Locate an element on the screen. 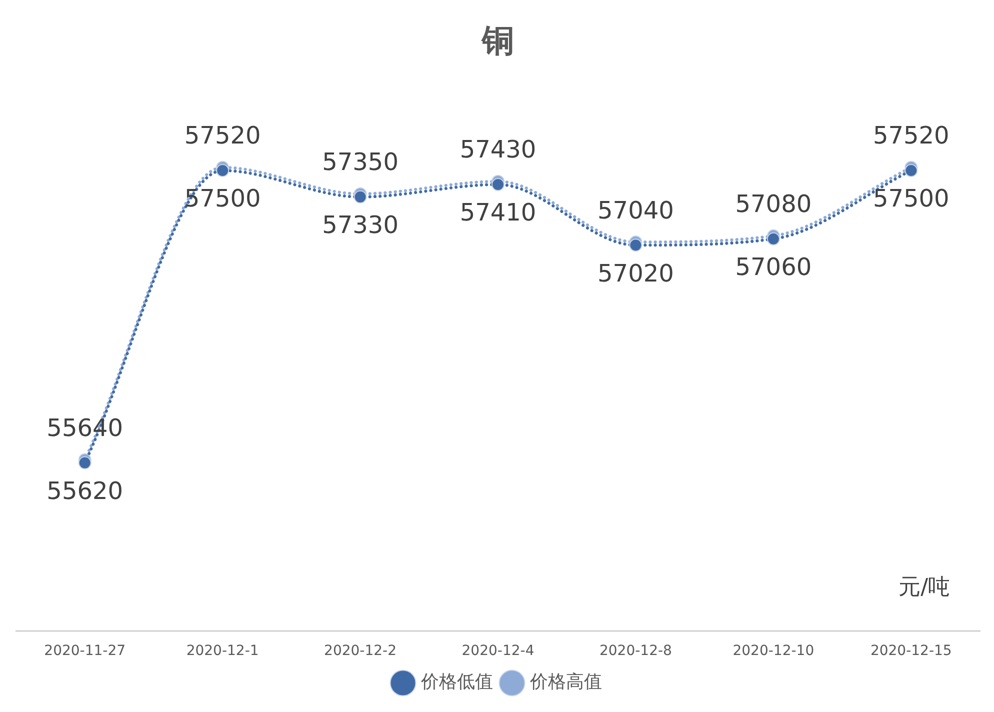  data-label: 57430 is located at coordinates (498, 150).